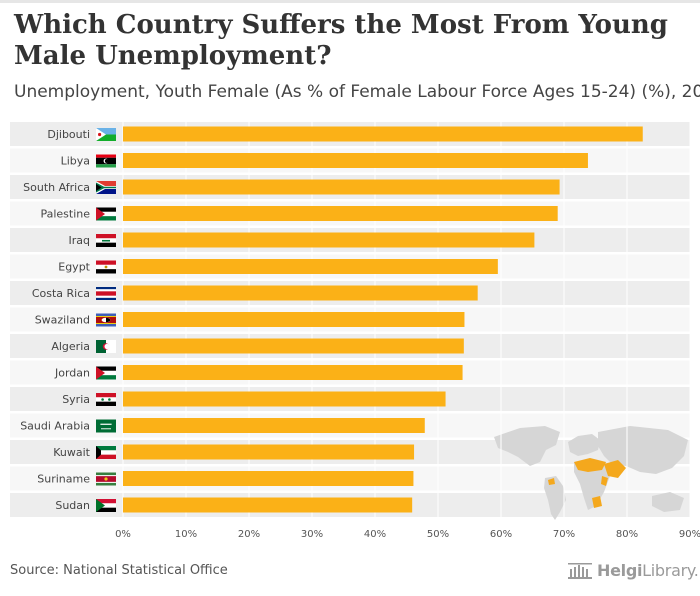 Image resolution: width=700 pixels, height=596 pixels. I want to click on map-highlight-southern-africa, so click(597, 502).